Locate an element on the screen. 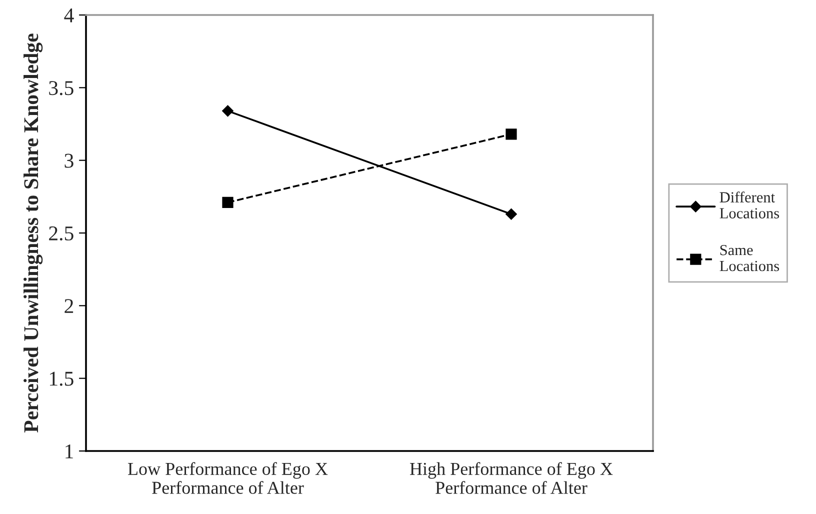 The width and height of the screenshot is (816, 514). x-tick-label: High Performance of Ego X Performance of Alter is located at coordinates (511, 478).